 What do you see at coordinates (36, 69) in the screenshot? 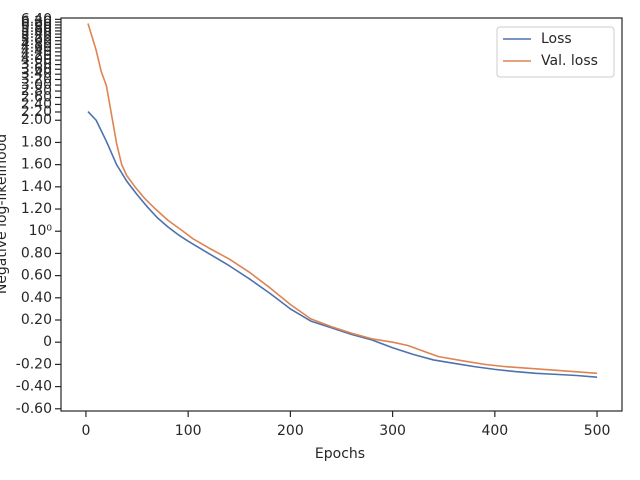
I see `y-tick-label: 3.60` at bounding box center [36, 69].